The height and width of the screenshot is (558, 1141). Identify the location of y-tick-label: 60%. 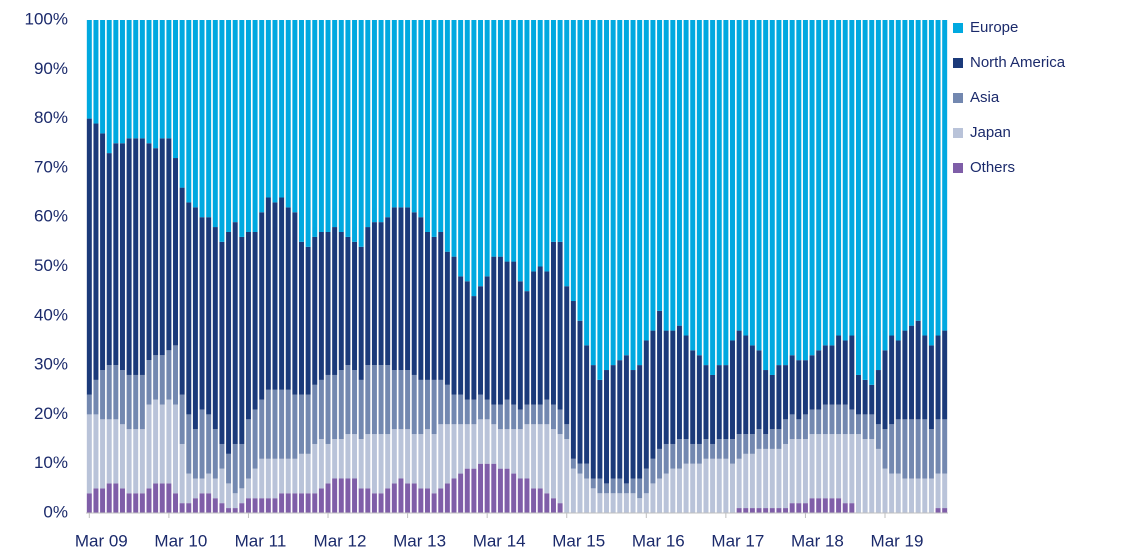
(51, 216).